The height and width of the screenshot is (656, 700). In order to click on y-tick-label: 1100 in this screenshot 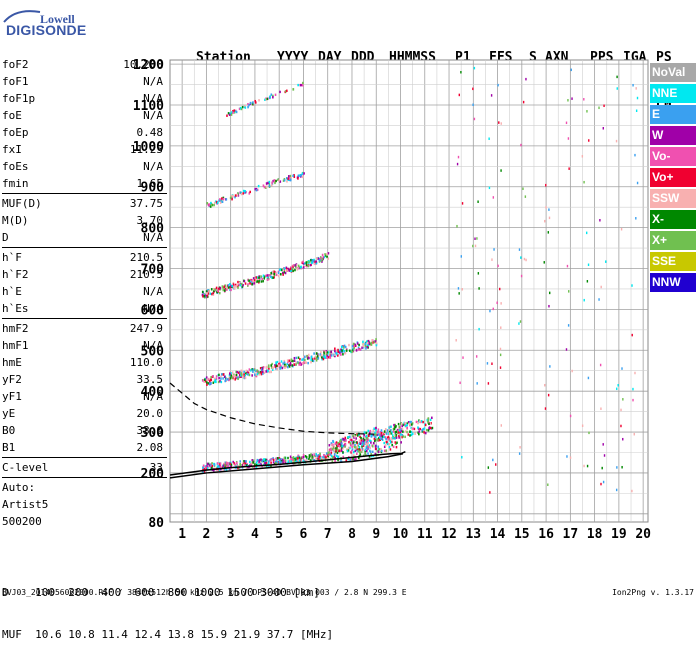, I will do `click(148, 106)`.